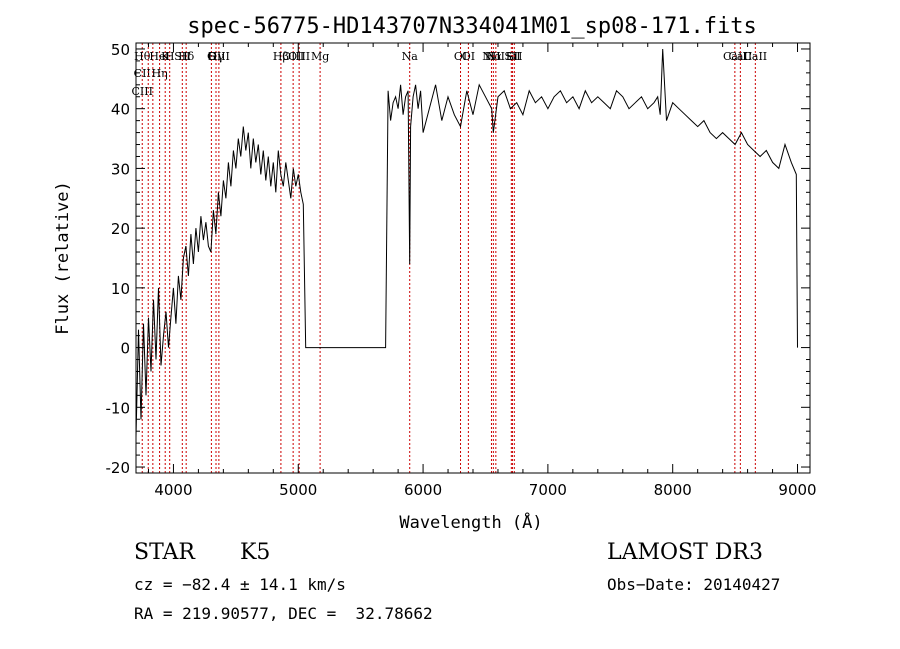 The height and width of the screenshot is (649, 900). What do you see at coordinates (673, 490) in the screenshot?
I see `x-tick-label: 8000` at bounding box center [673, 490].